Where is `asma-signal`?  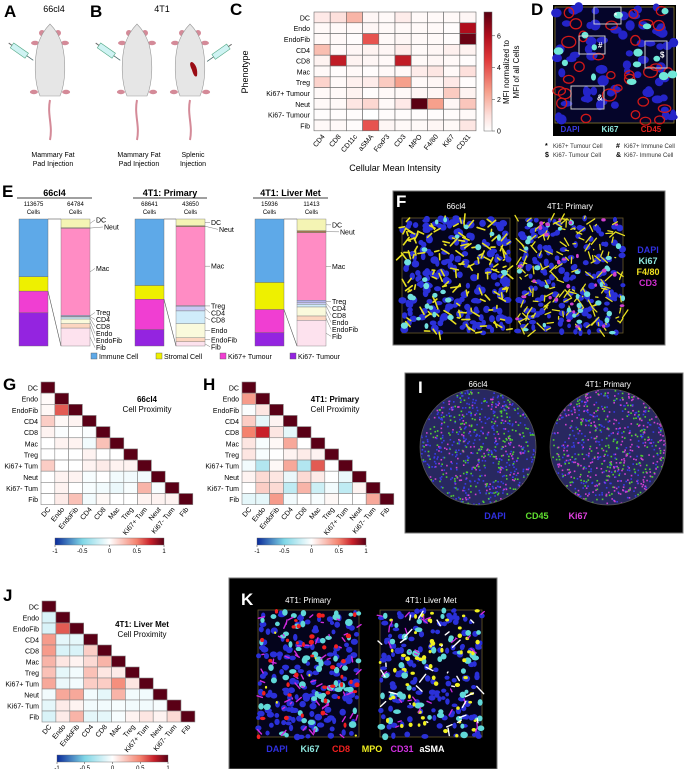
asma-signal is located at coordinates (458, 678).